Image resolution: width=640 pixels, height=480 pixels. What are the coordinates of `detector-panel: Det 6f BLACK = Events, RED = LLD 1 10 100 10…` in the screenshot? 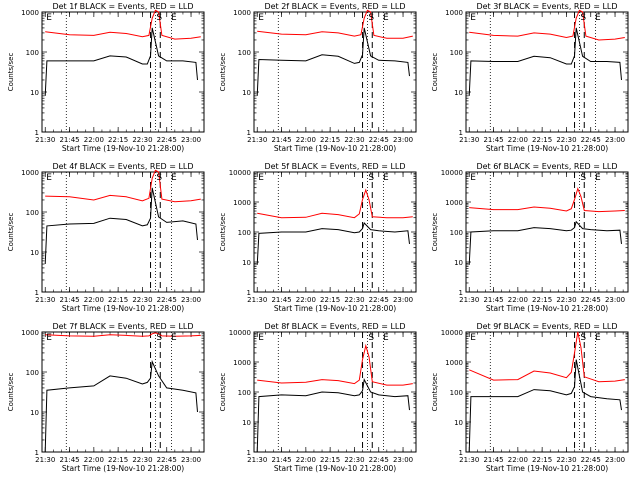 It's located at (530, 237).